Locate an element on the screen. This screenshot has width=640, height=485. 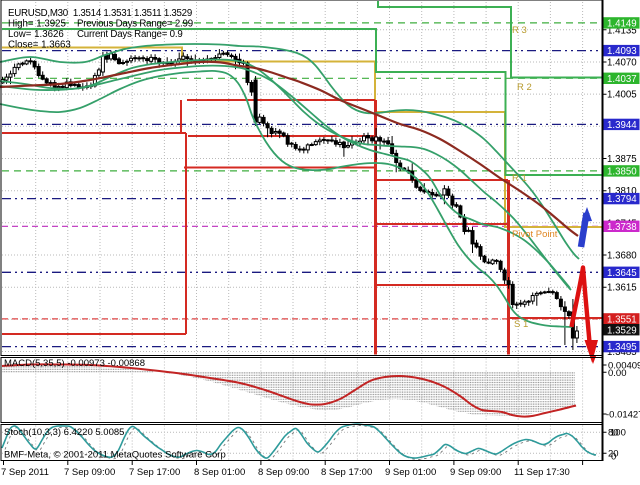
svg-text: Previous Days Range= 2.99 is located at coordinates (135, 24).